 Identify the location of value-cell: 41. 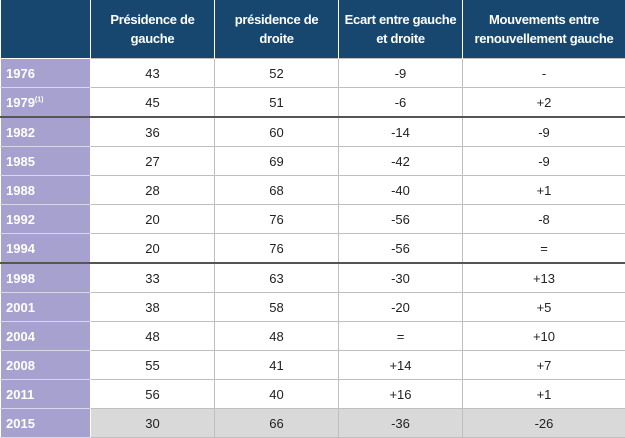
(277, 365).